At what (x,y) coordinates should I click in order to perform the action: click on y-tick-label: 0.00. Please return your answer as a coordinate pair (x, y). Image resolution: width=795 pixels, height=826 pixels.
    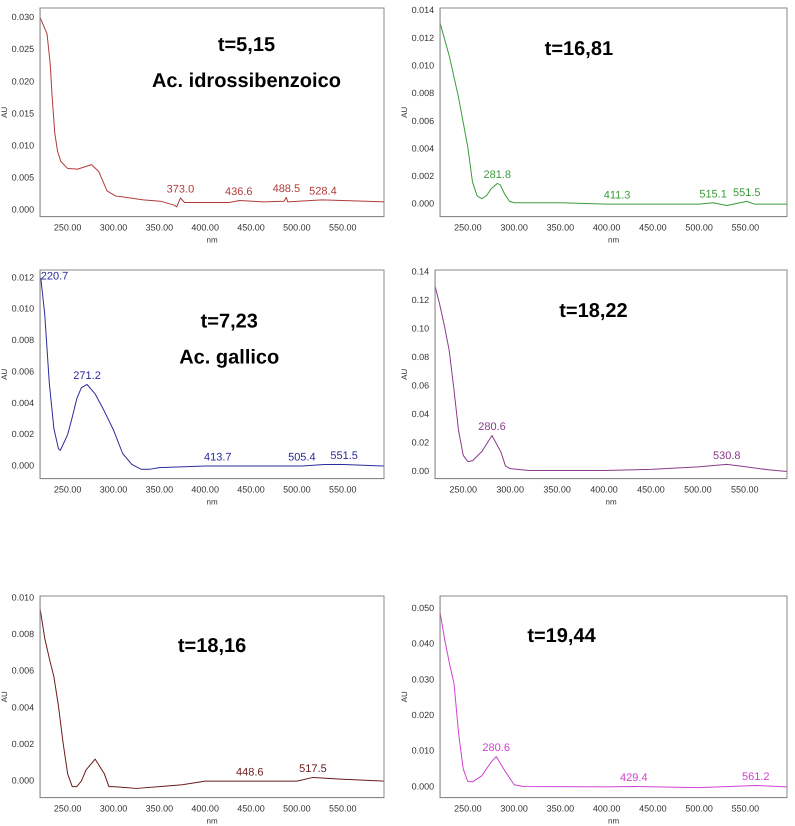
    Looking at the image, I should click on (421, 471).